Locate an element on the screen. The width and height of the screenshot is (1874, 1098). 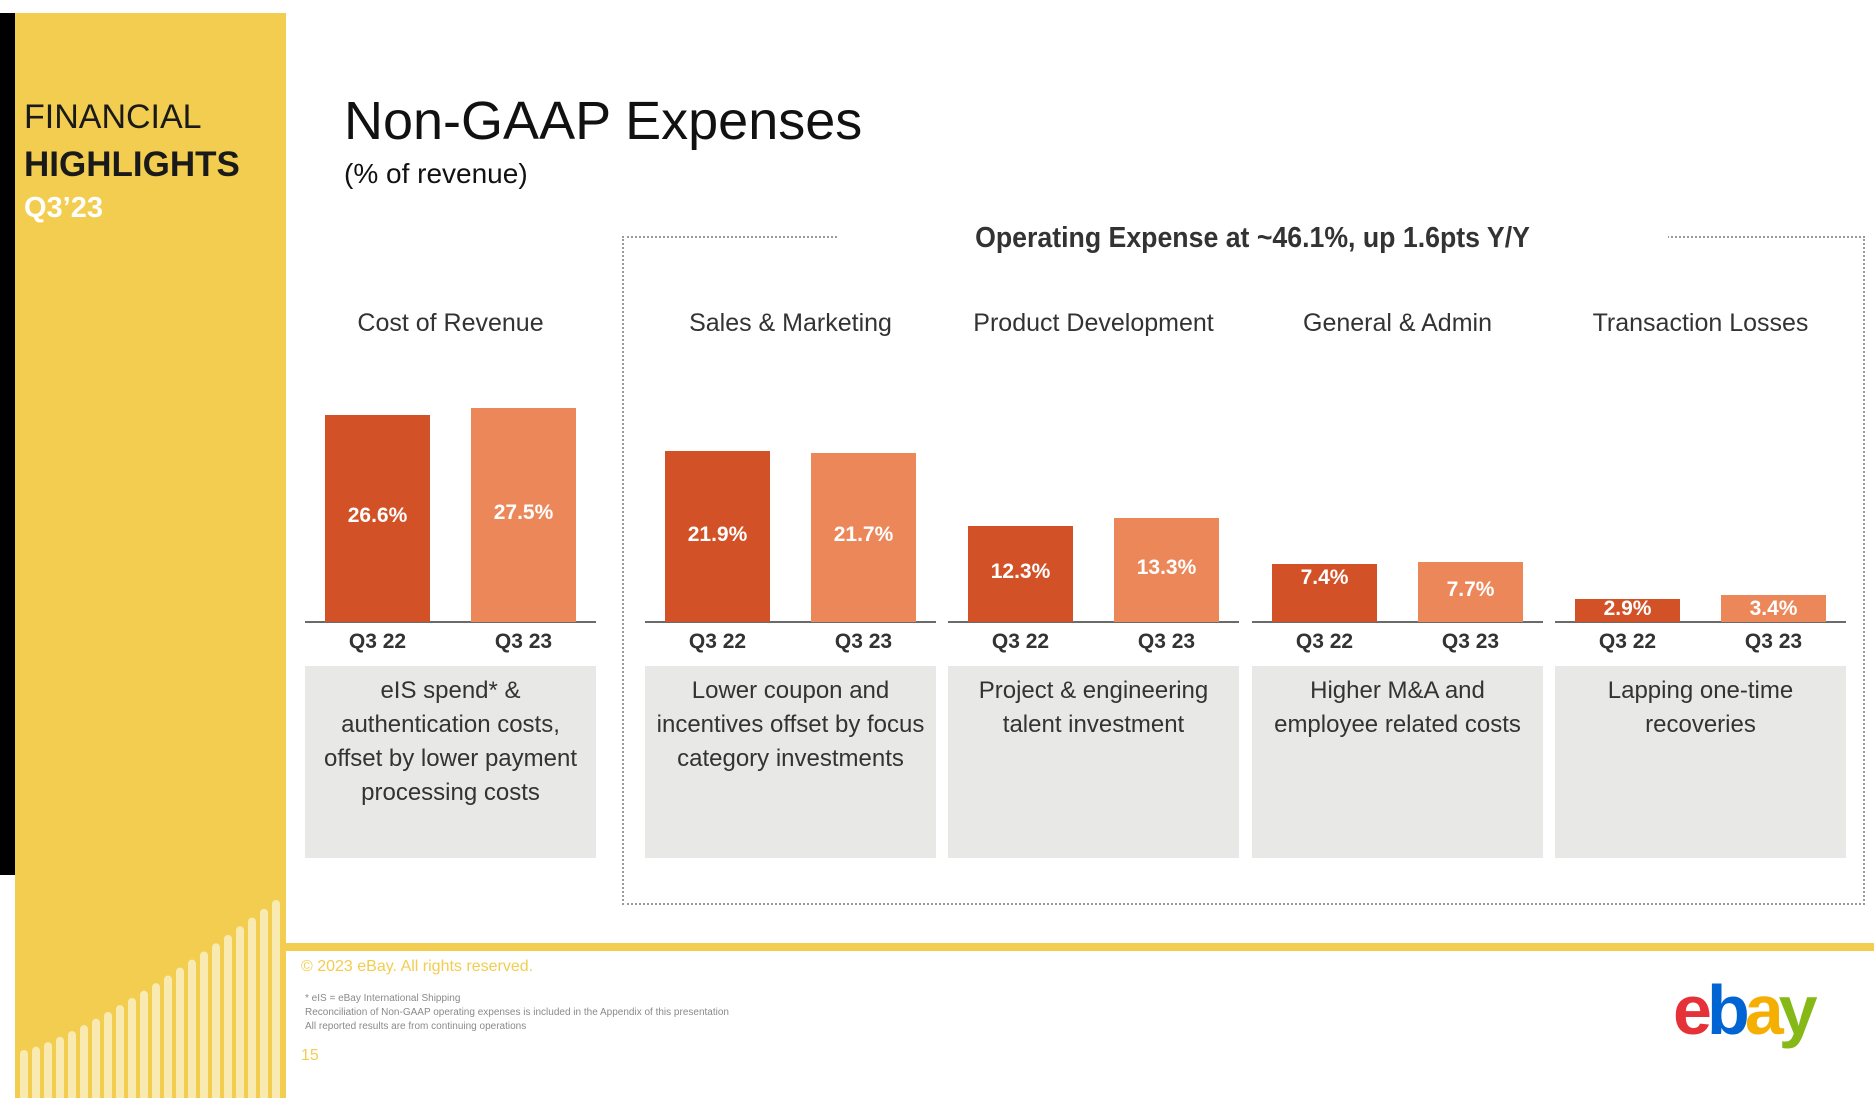
data-label-product-development-q3-23: 13.3% is located at coordinates (1166, 568).